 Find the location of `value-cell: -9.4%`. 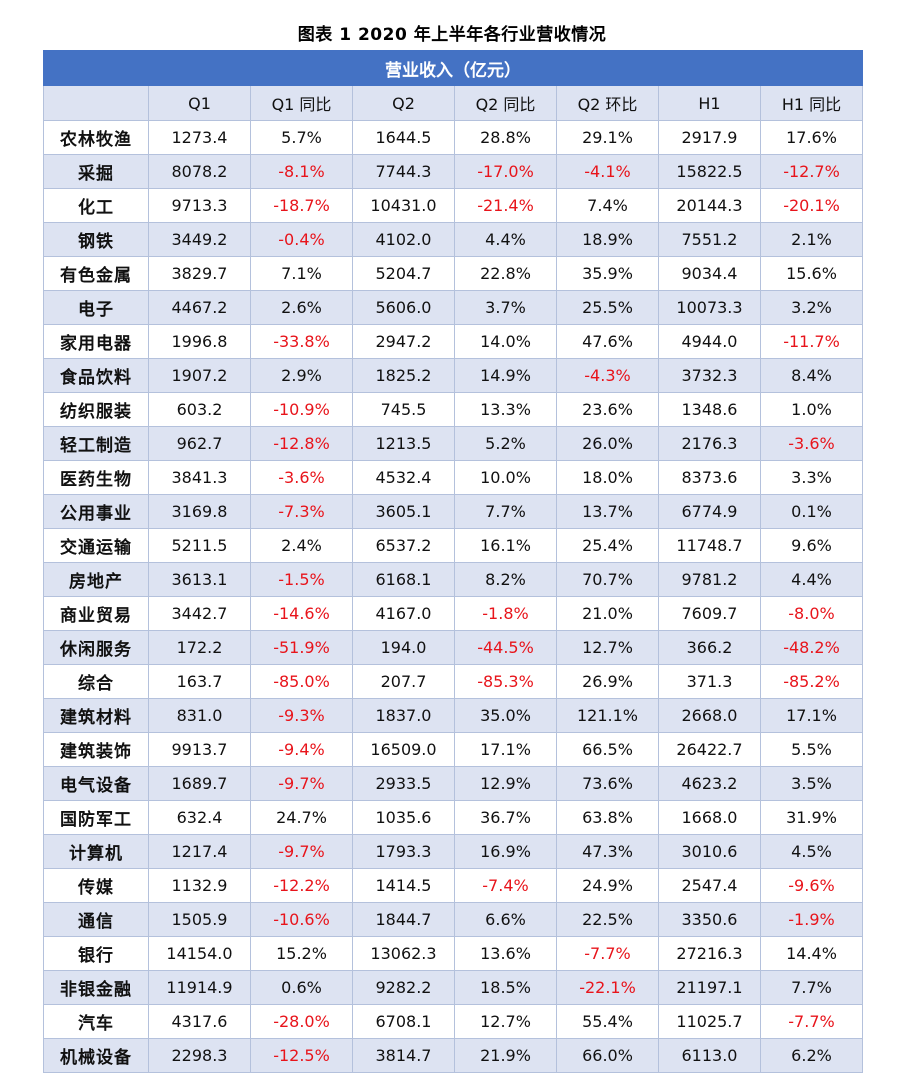

value-cell: -9.4% is located at coordinates (301, 749).